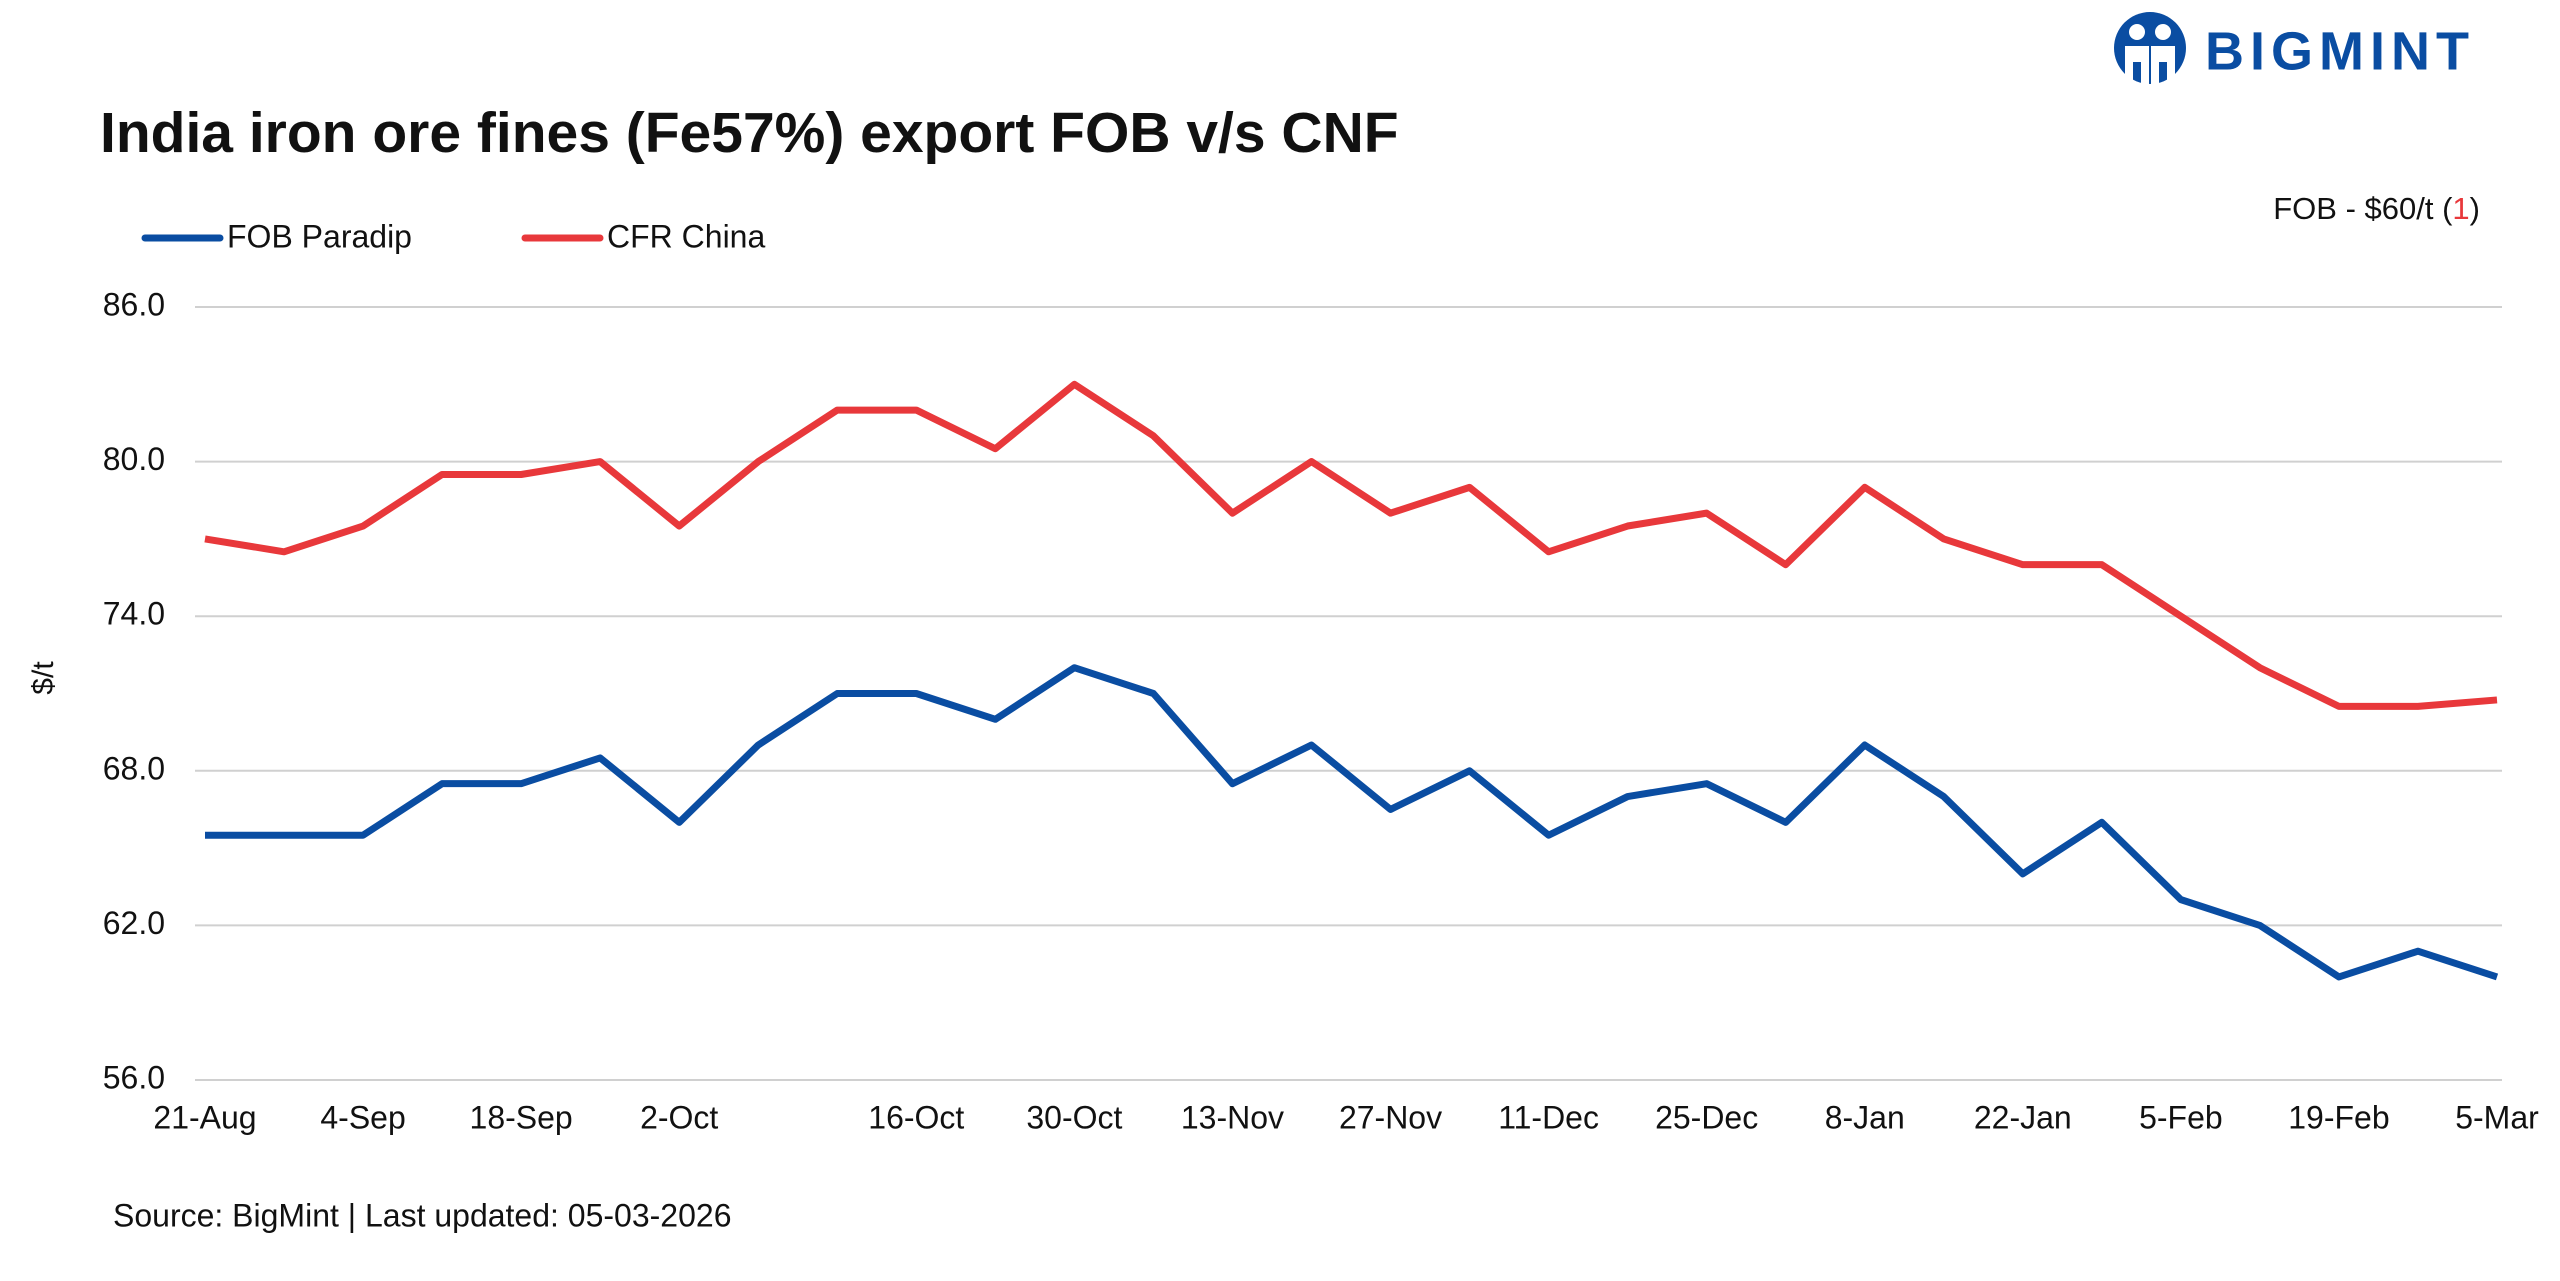 The width and height of the screenshot is (2560, 1281). I want to click on y-tick-label: 86.0, so click(134, 304).